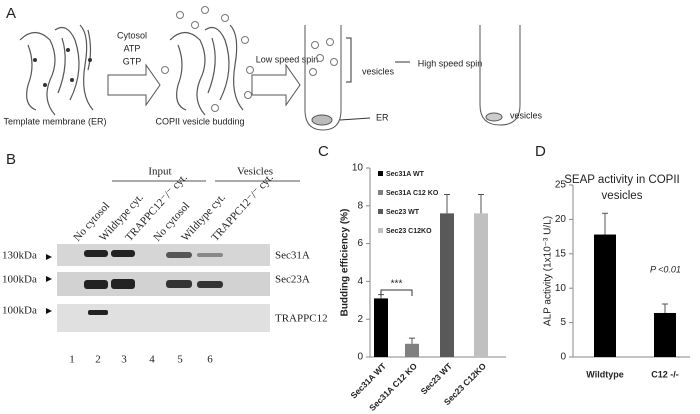 This screenshot has width=700, height=414. Describe the element at coordinates (665, 374) in the screenshot. I see `x-tick-label: C12 -/-` at that location.